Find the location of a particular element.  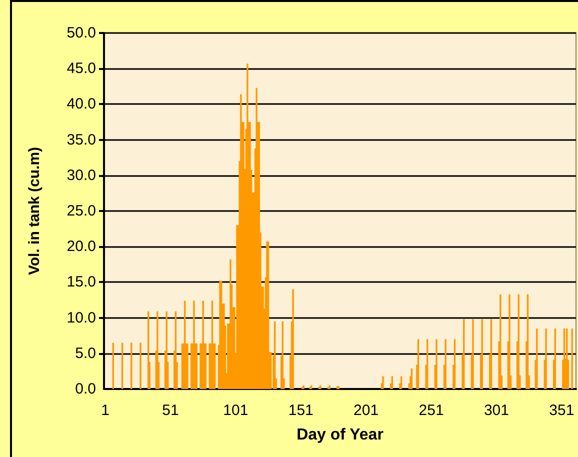

x-tick-label: 351 is located at coordinates (561, 410).